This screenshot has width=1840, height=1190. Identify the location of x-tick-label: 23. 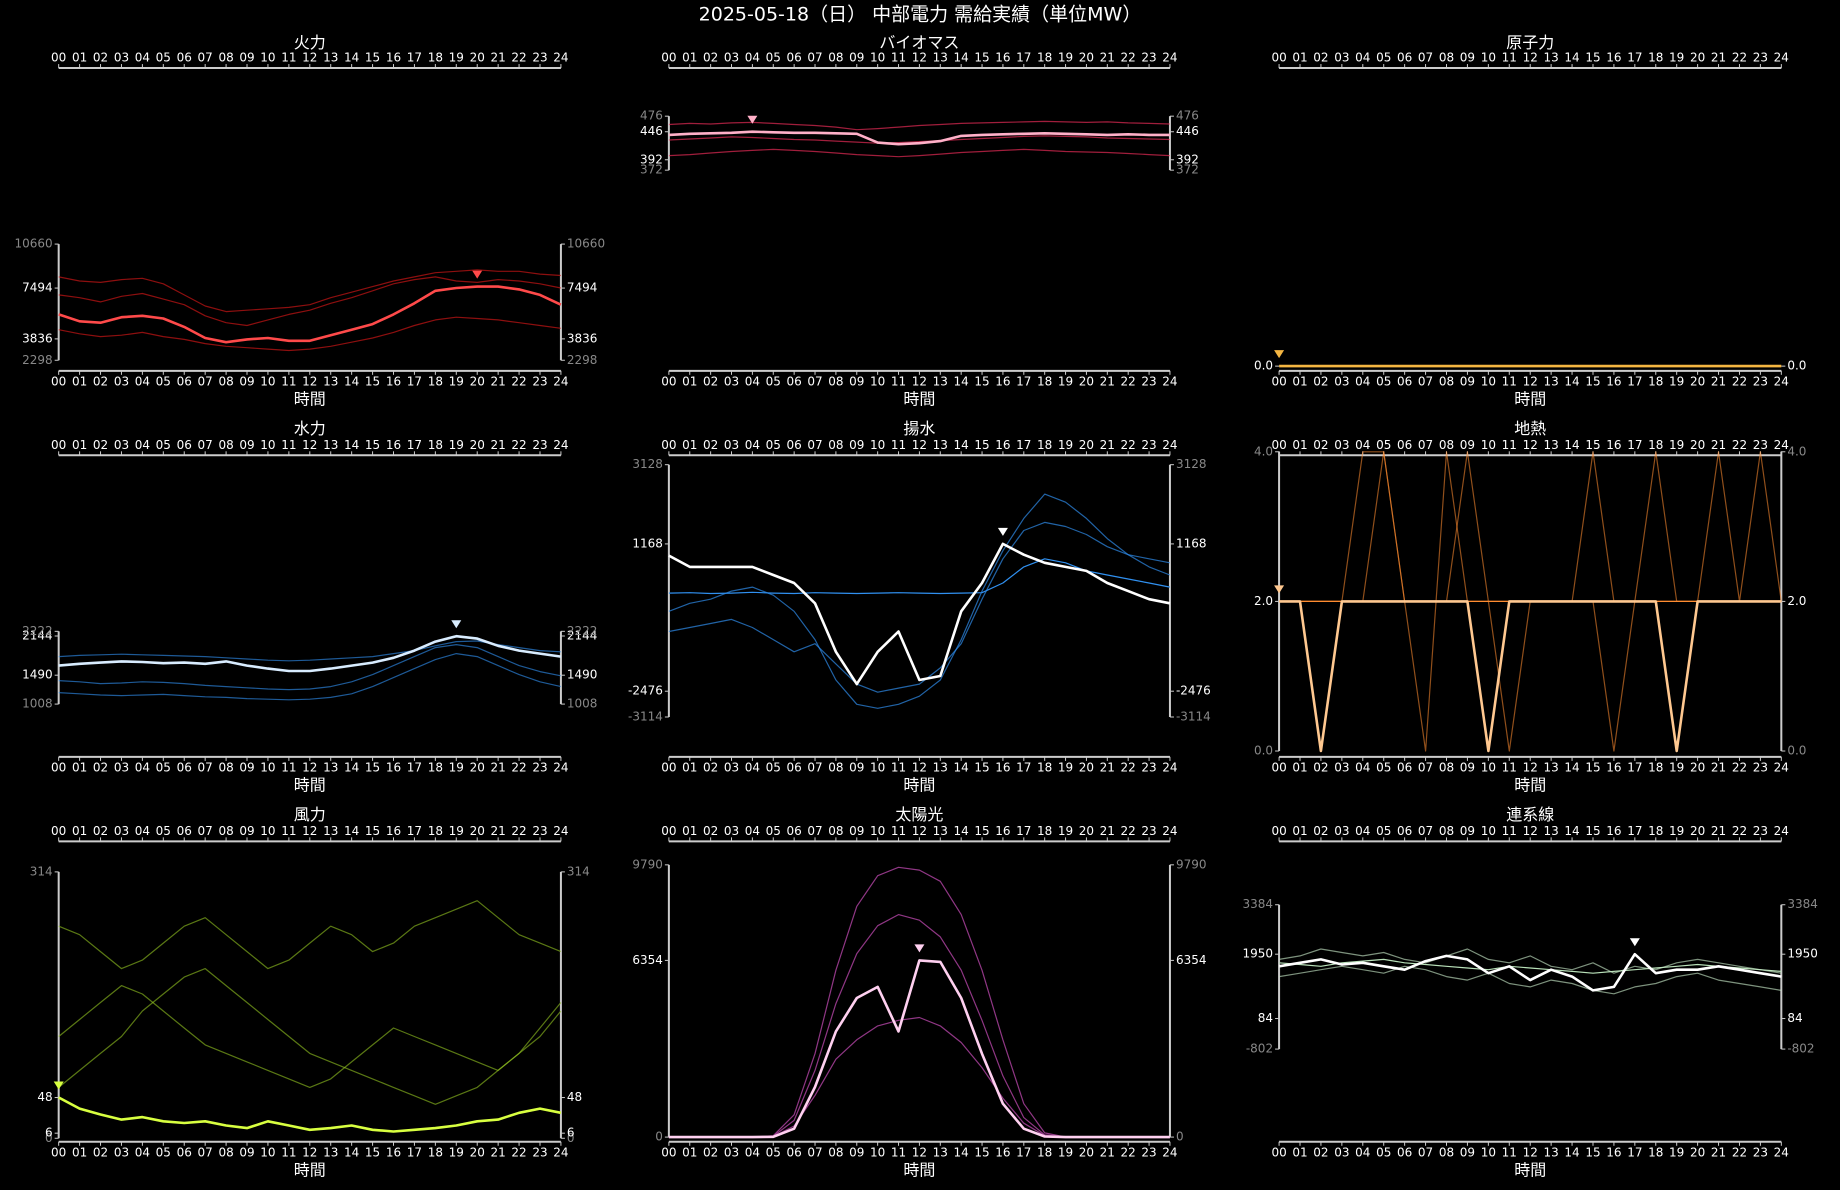
(1148, 381).